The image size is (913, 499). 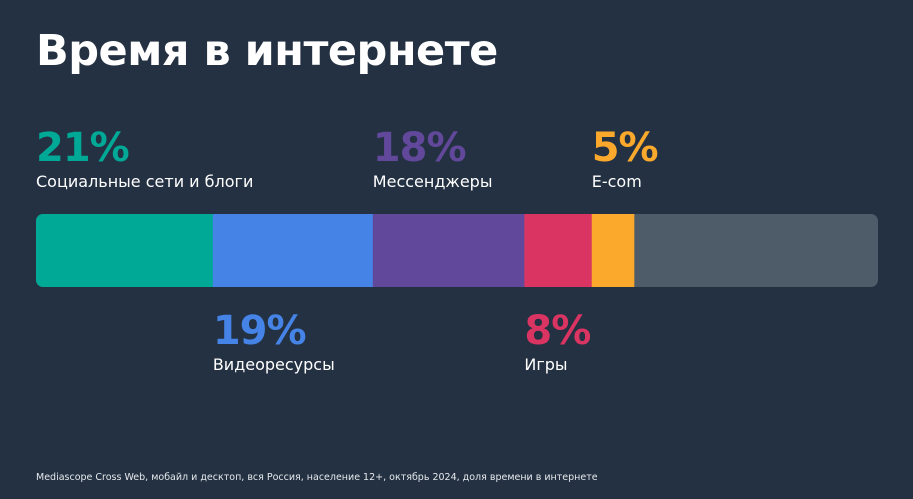 I want to click on segment-name: E-com, so click(x=616, y=181).